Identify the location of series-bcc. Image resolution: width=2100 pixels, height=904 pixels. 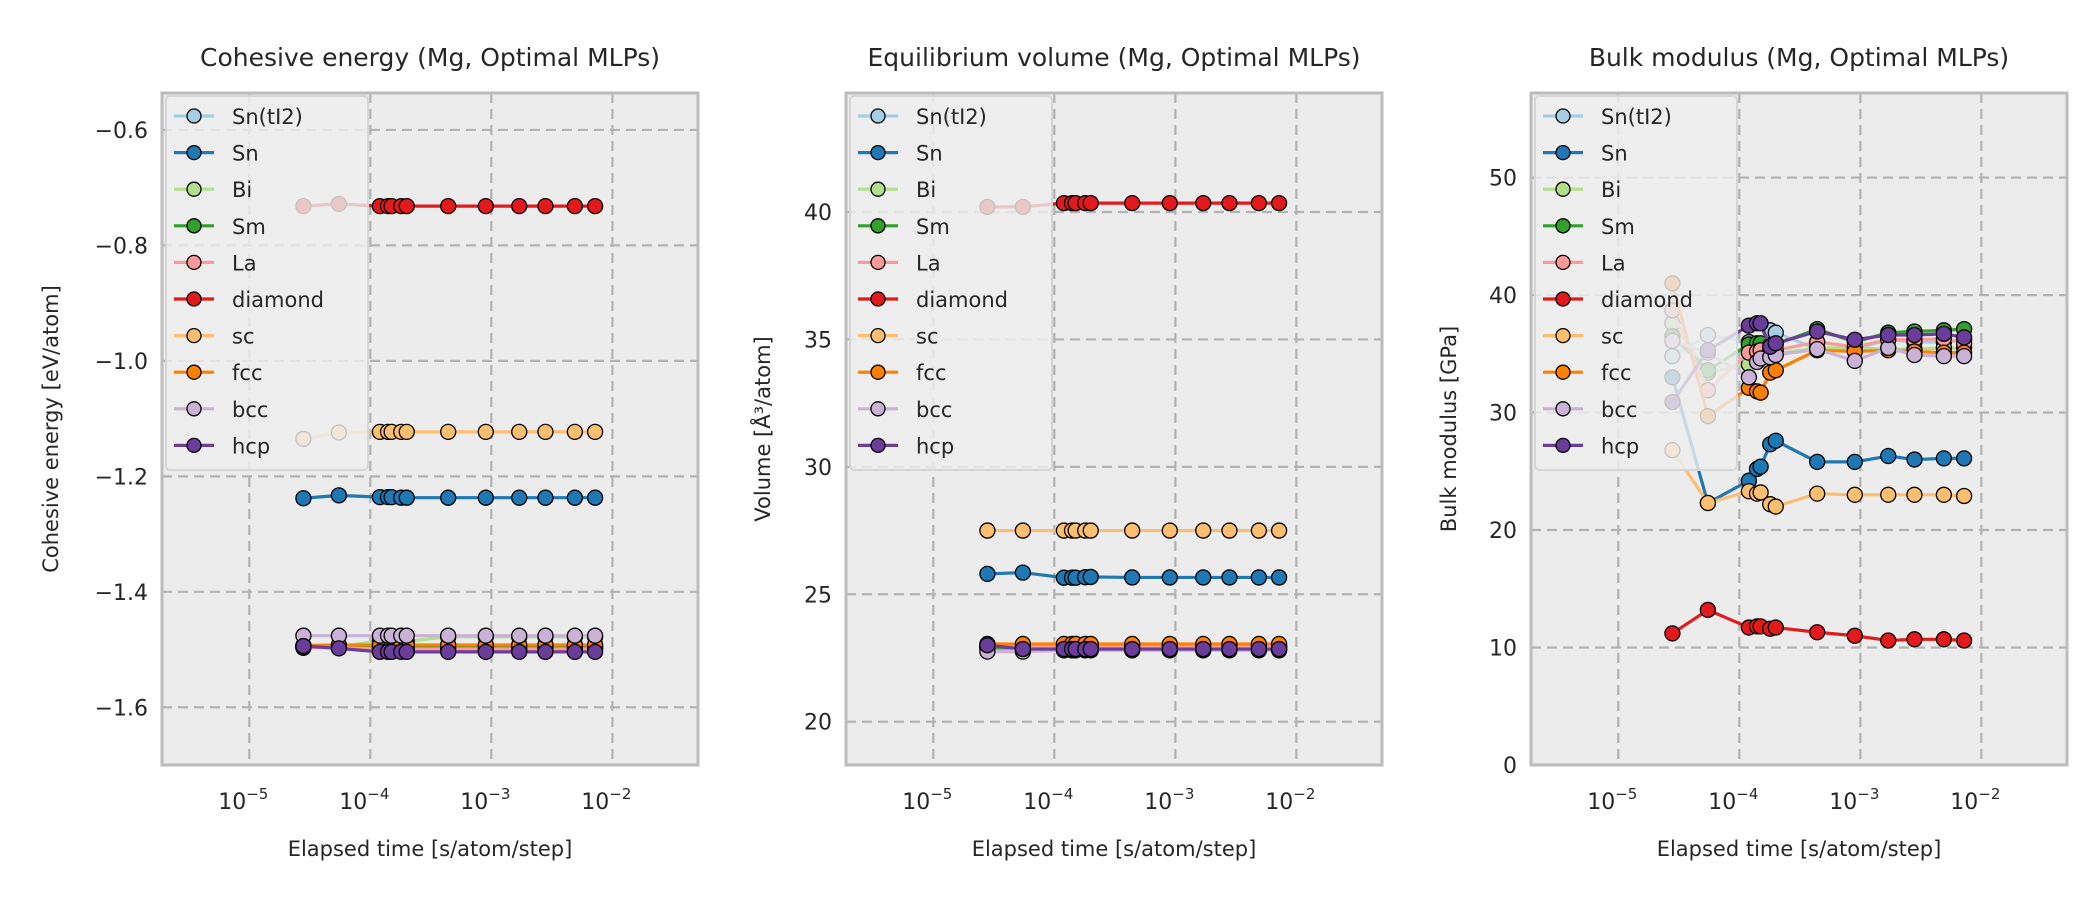
(449, 635).